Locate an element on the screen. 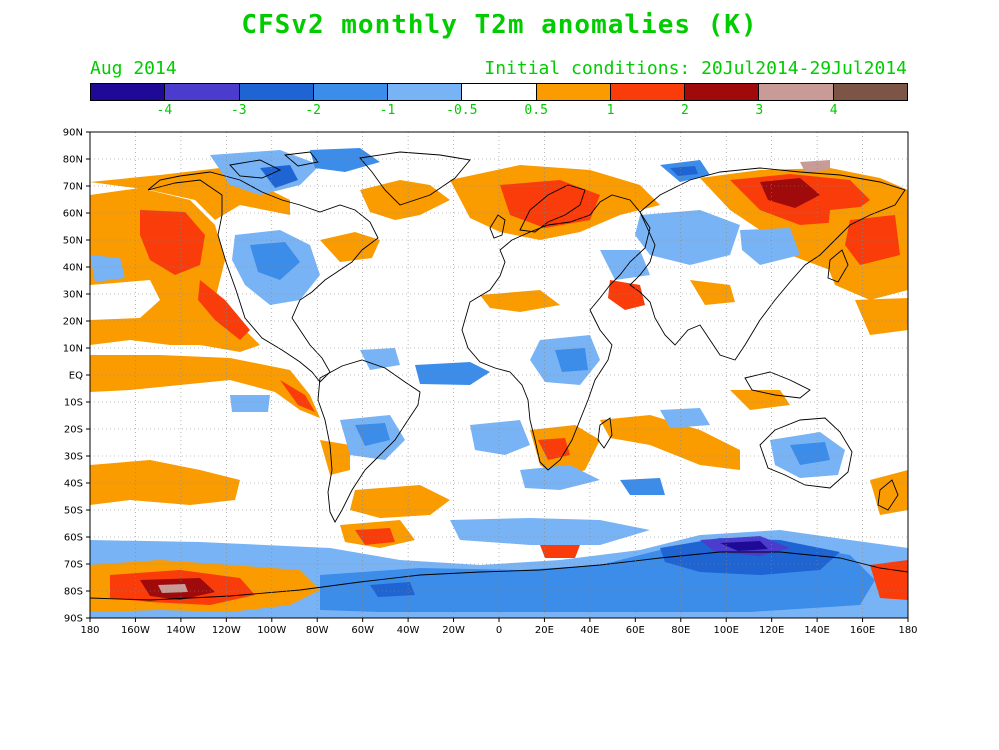  lon-label: 0 is located at coordinates (499, 630).